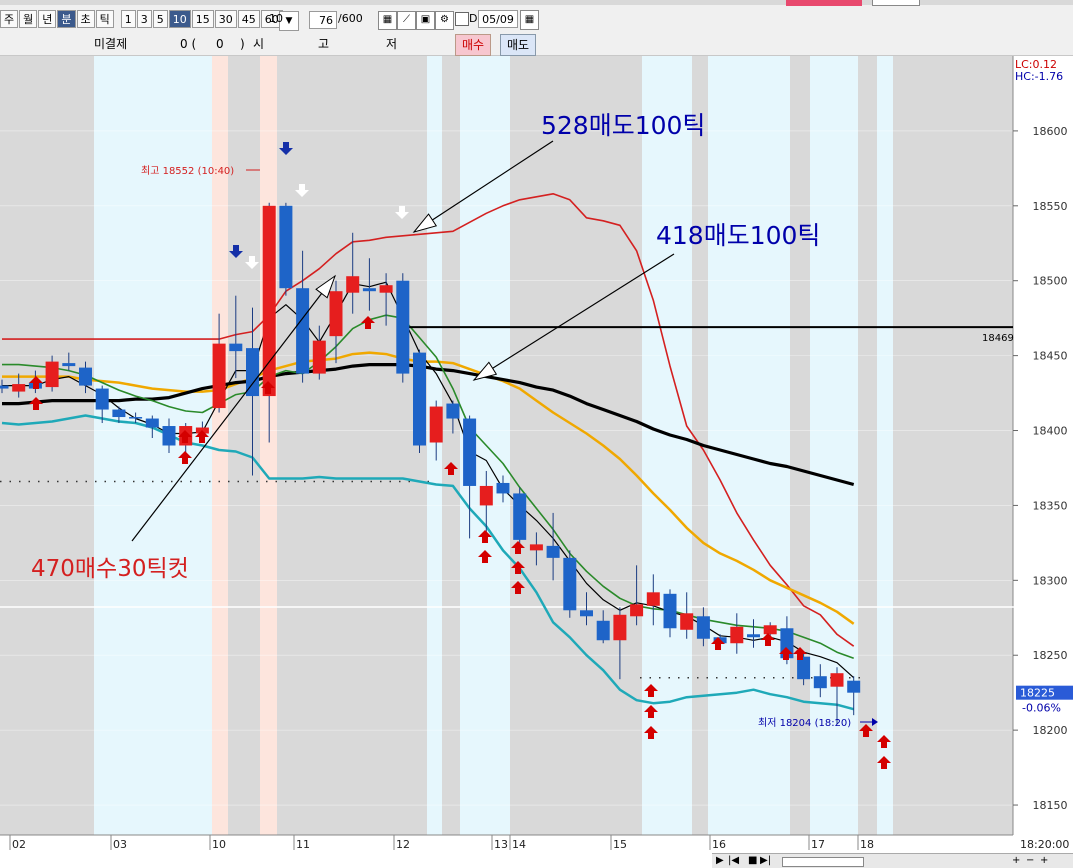 This screenshot has width=1073, height=868. Describe the element at coordinates (1039, 76) in the screenshot. I see `hc-label: HC:-1.76` at that location.